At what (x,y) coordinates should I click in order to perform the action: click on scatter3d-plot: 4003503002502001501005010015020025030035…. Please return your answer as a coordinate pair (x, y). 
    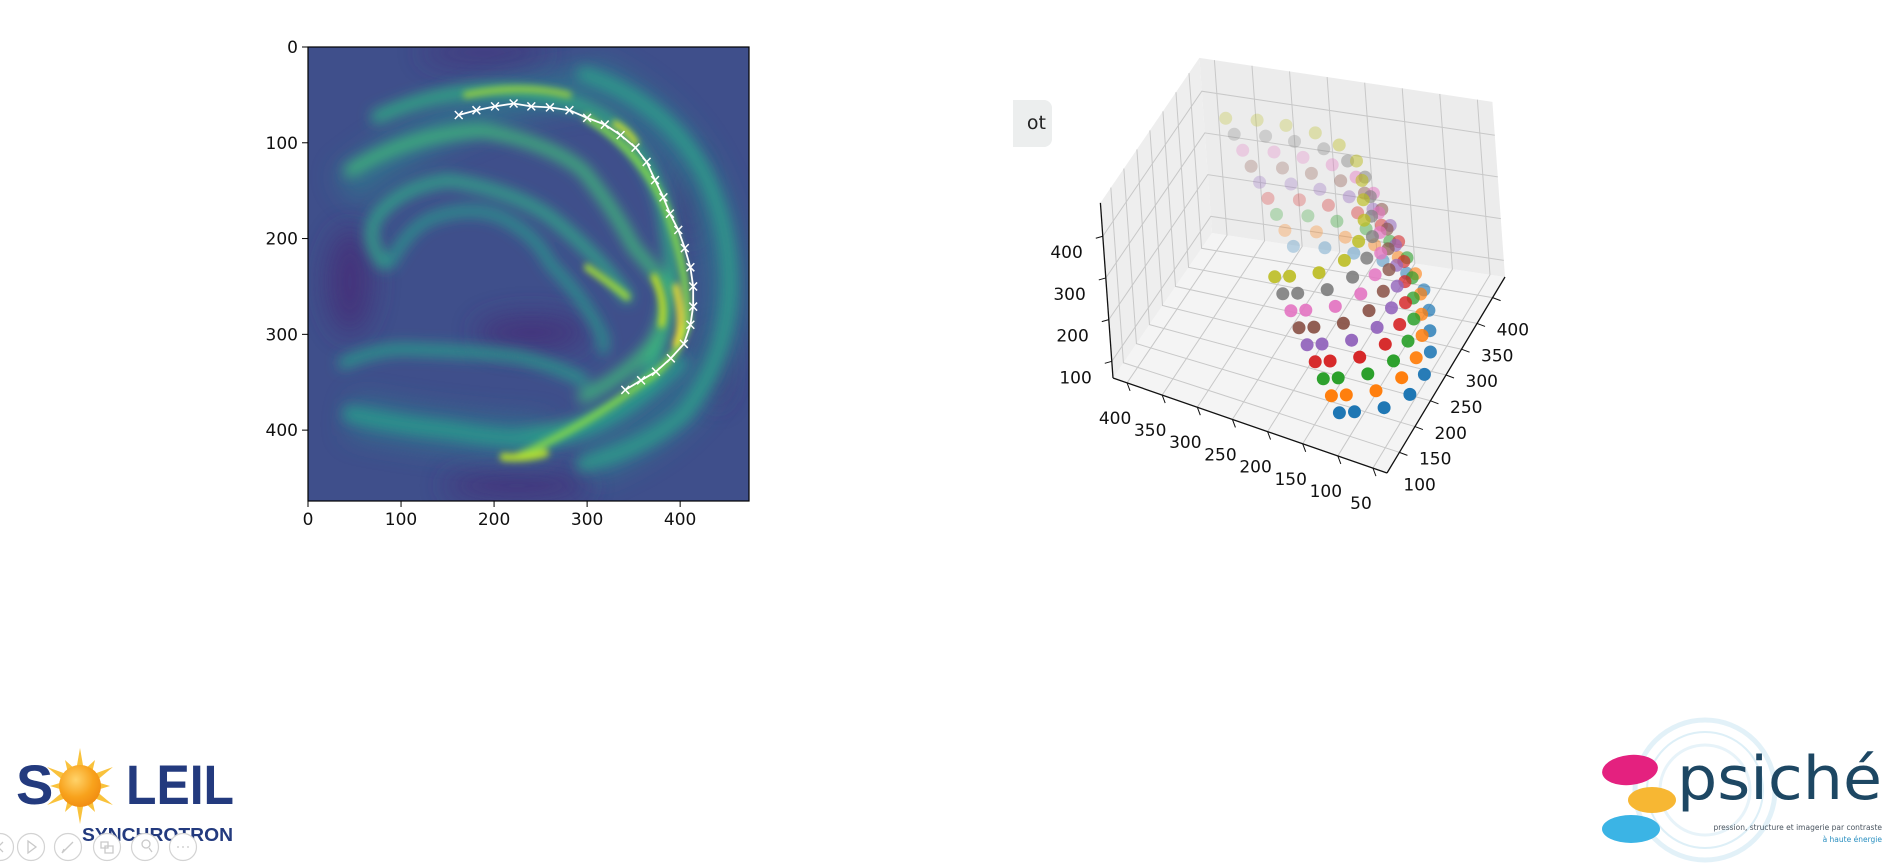
    Looking at the image, I should click on (1289, 285).